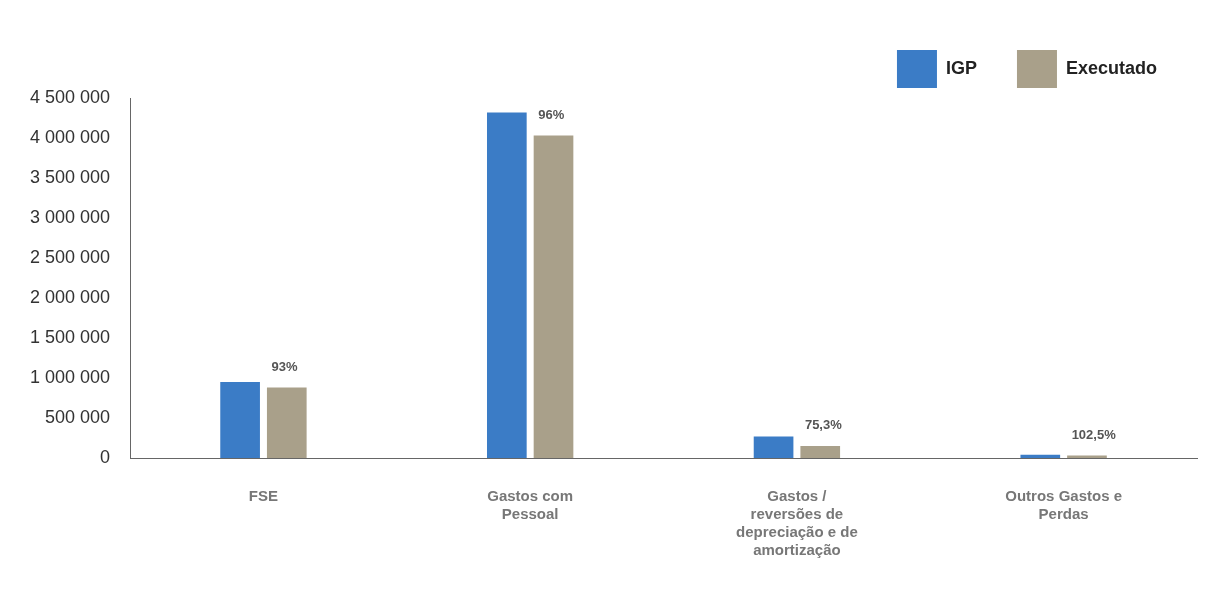 The width and height of the screenshot is (1207, 600). I want to click on y-tick-label: 3 500 000, so click(70, 176).